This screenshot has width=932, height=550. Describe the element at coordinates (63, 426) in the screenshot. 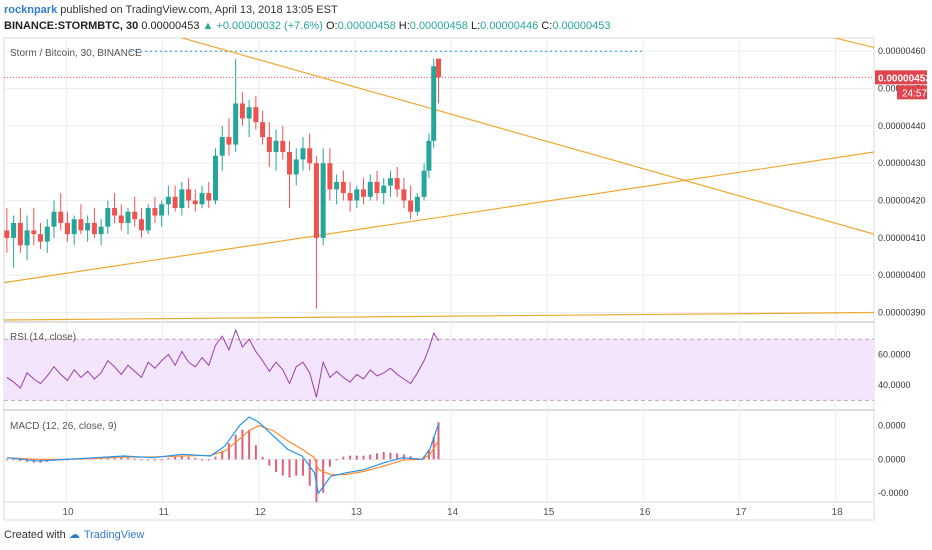

I see `macd-legend: MACD (12, 26, close, 9)` at that location.